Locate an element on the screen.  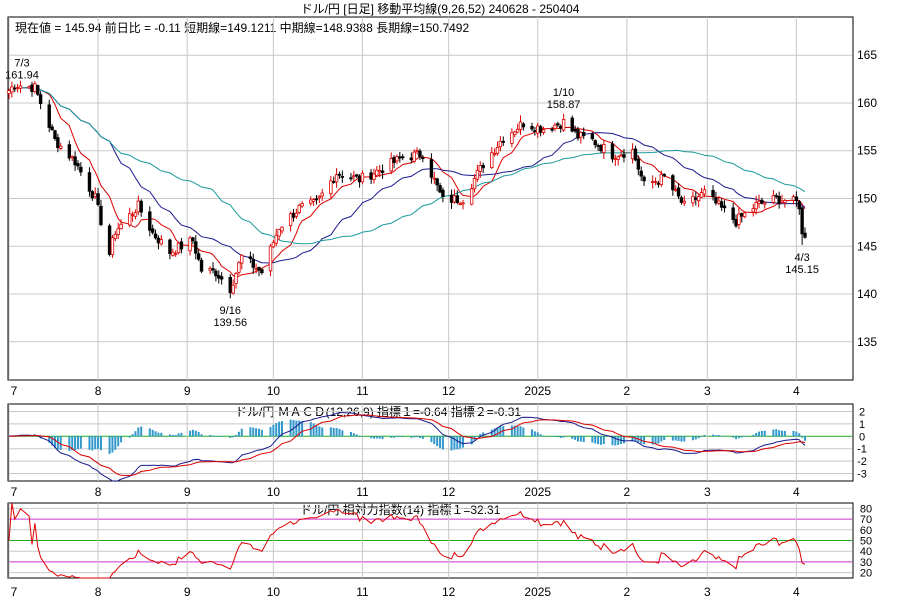
rsi-line is located at coordinates (407, 540).